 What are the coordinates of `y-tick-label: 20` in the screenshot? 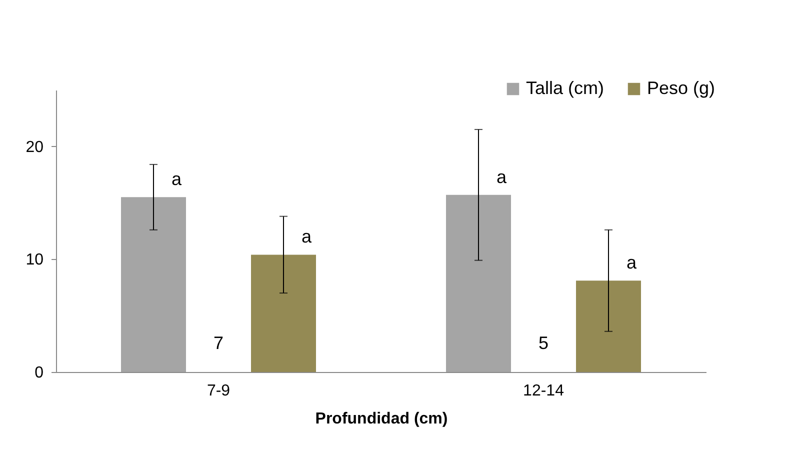 It's located at (35, 147).